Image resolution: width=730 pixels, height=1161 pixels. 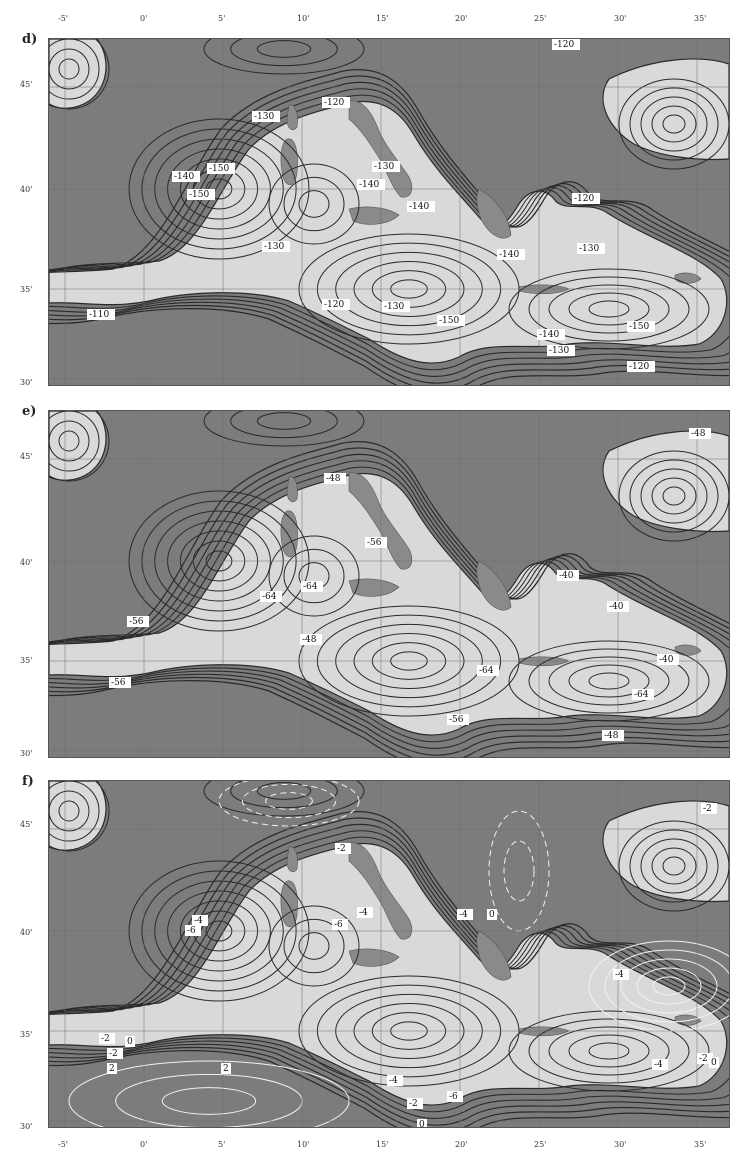 I want to click on lon-tick: 15', so click(x=382, y=1144).